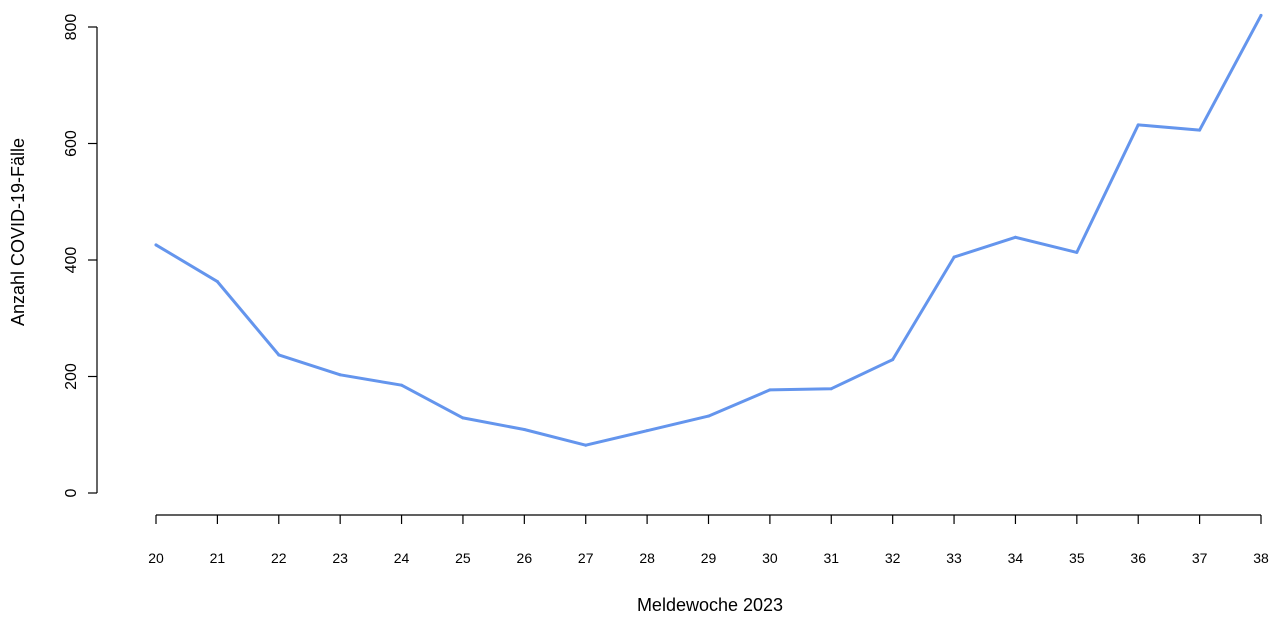 This screenshot has width=1279, height=624. Describe the element at coordinates (71, 376) in the screenshot. I see `y-tick-label: 200` at that location.